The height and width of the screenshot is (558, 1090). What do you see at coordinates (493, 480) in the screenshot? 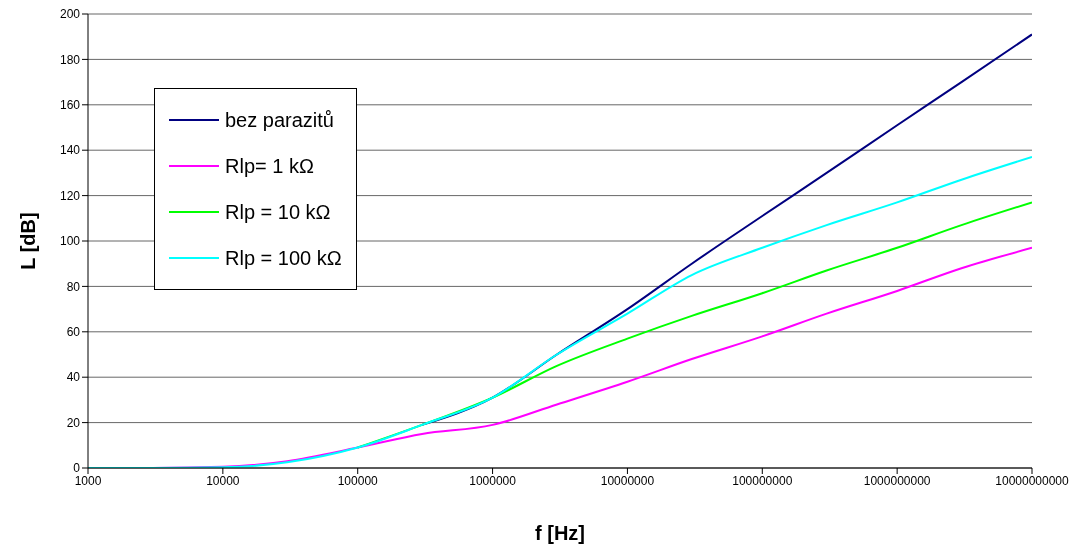
I see `x-tick-label: 1000000` at bounding box center [493, 480].